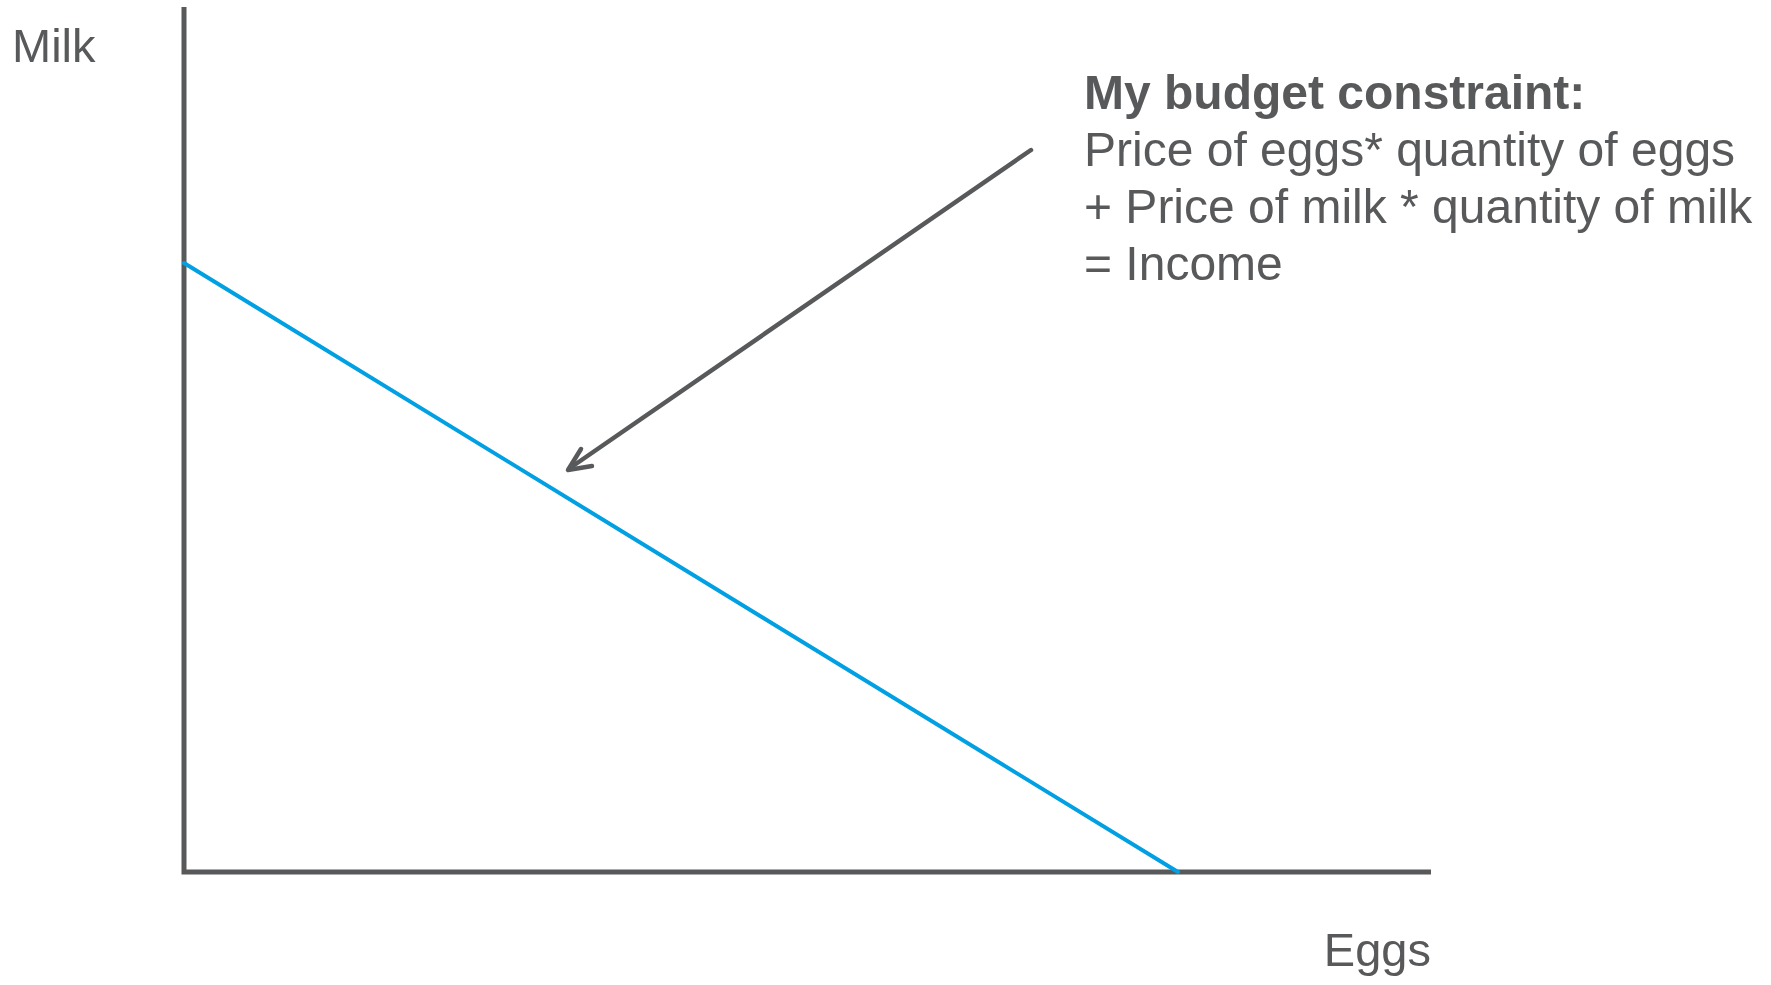 The width and height of the screenshot is (1771, 985). Describe the element at coordinates (54, 46) in the screenshot. I see `y-axis-title: Milk` at that location.